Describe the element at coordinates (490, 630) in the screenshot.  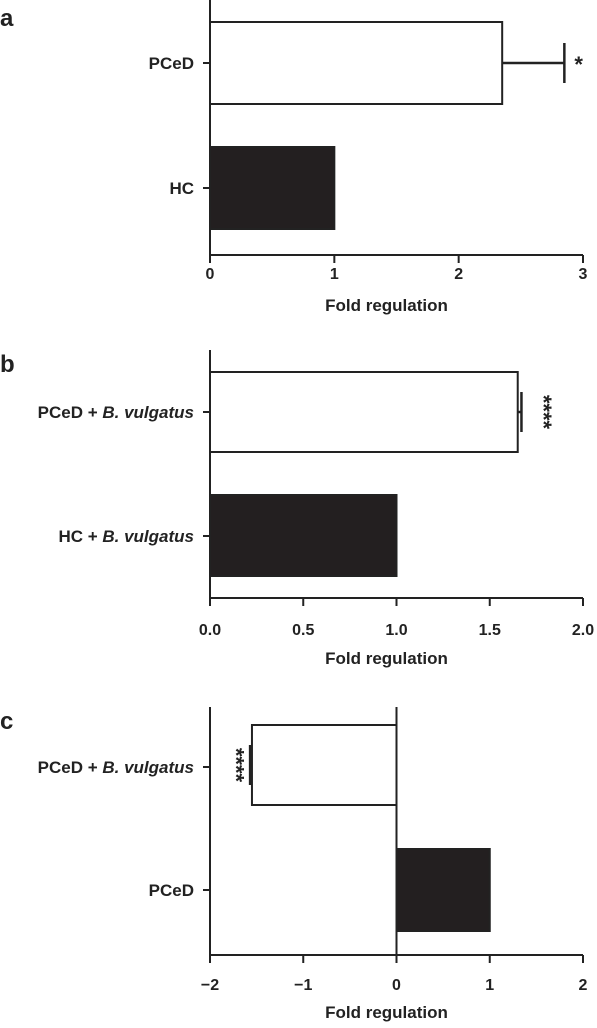
I see `x-tick-label: 1.5` at that location.